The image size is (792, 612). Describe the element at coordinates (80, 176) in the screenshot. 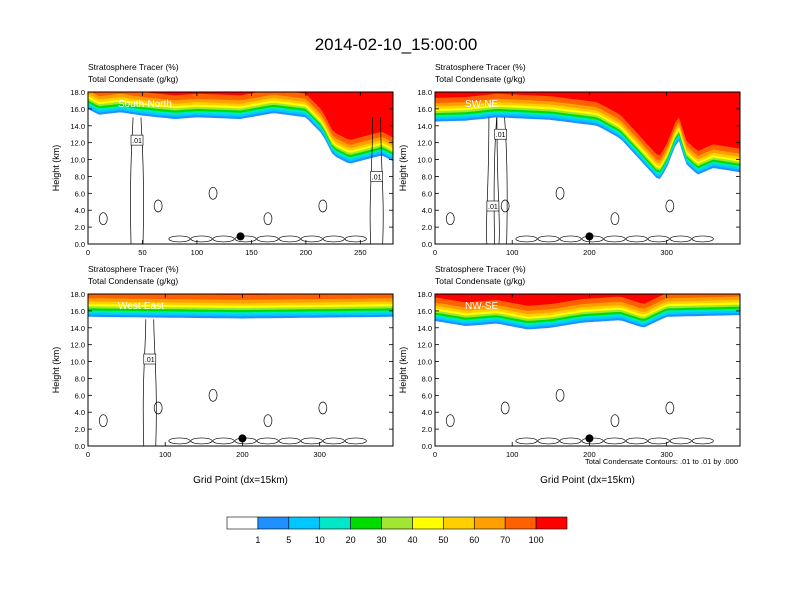

I see `y-tick-label: 8.0` at that location.